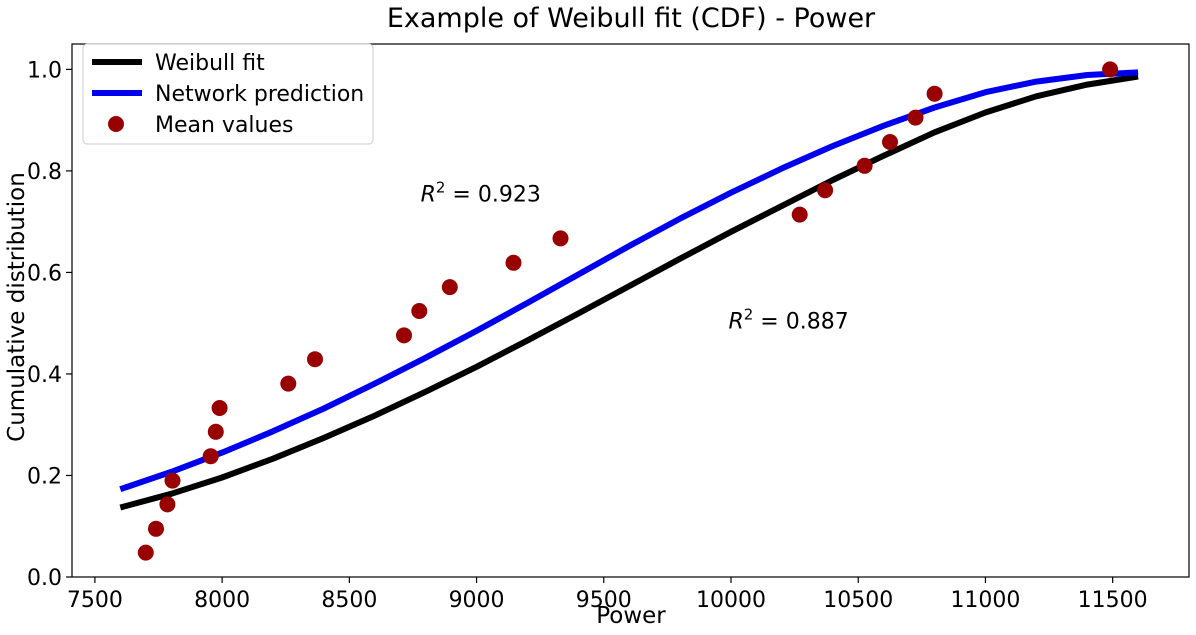  I want to click on annotations: R2 = 0.923 R2 = 0.887, so click(635, 257).